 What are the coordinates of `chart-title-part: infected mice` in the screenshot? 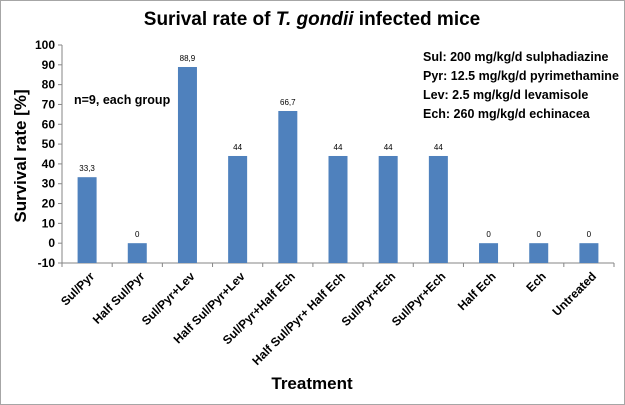 It's located at (417, 19).